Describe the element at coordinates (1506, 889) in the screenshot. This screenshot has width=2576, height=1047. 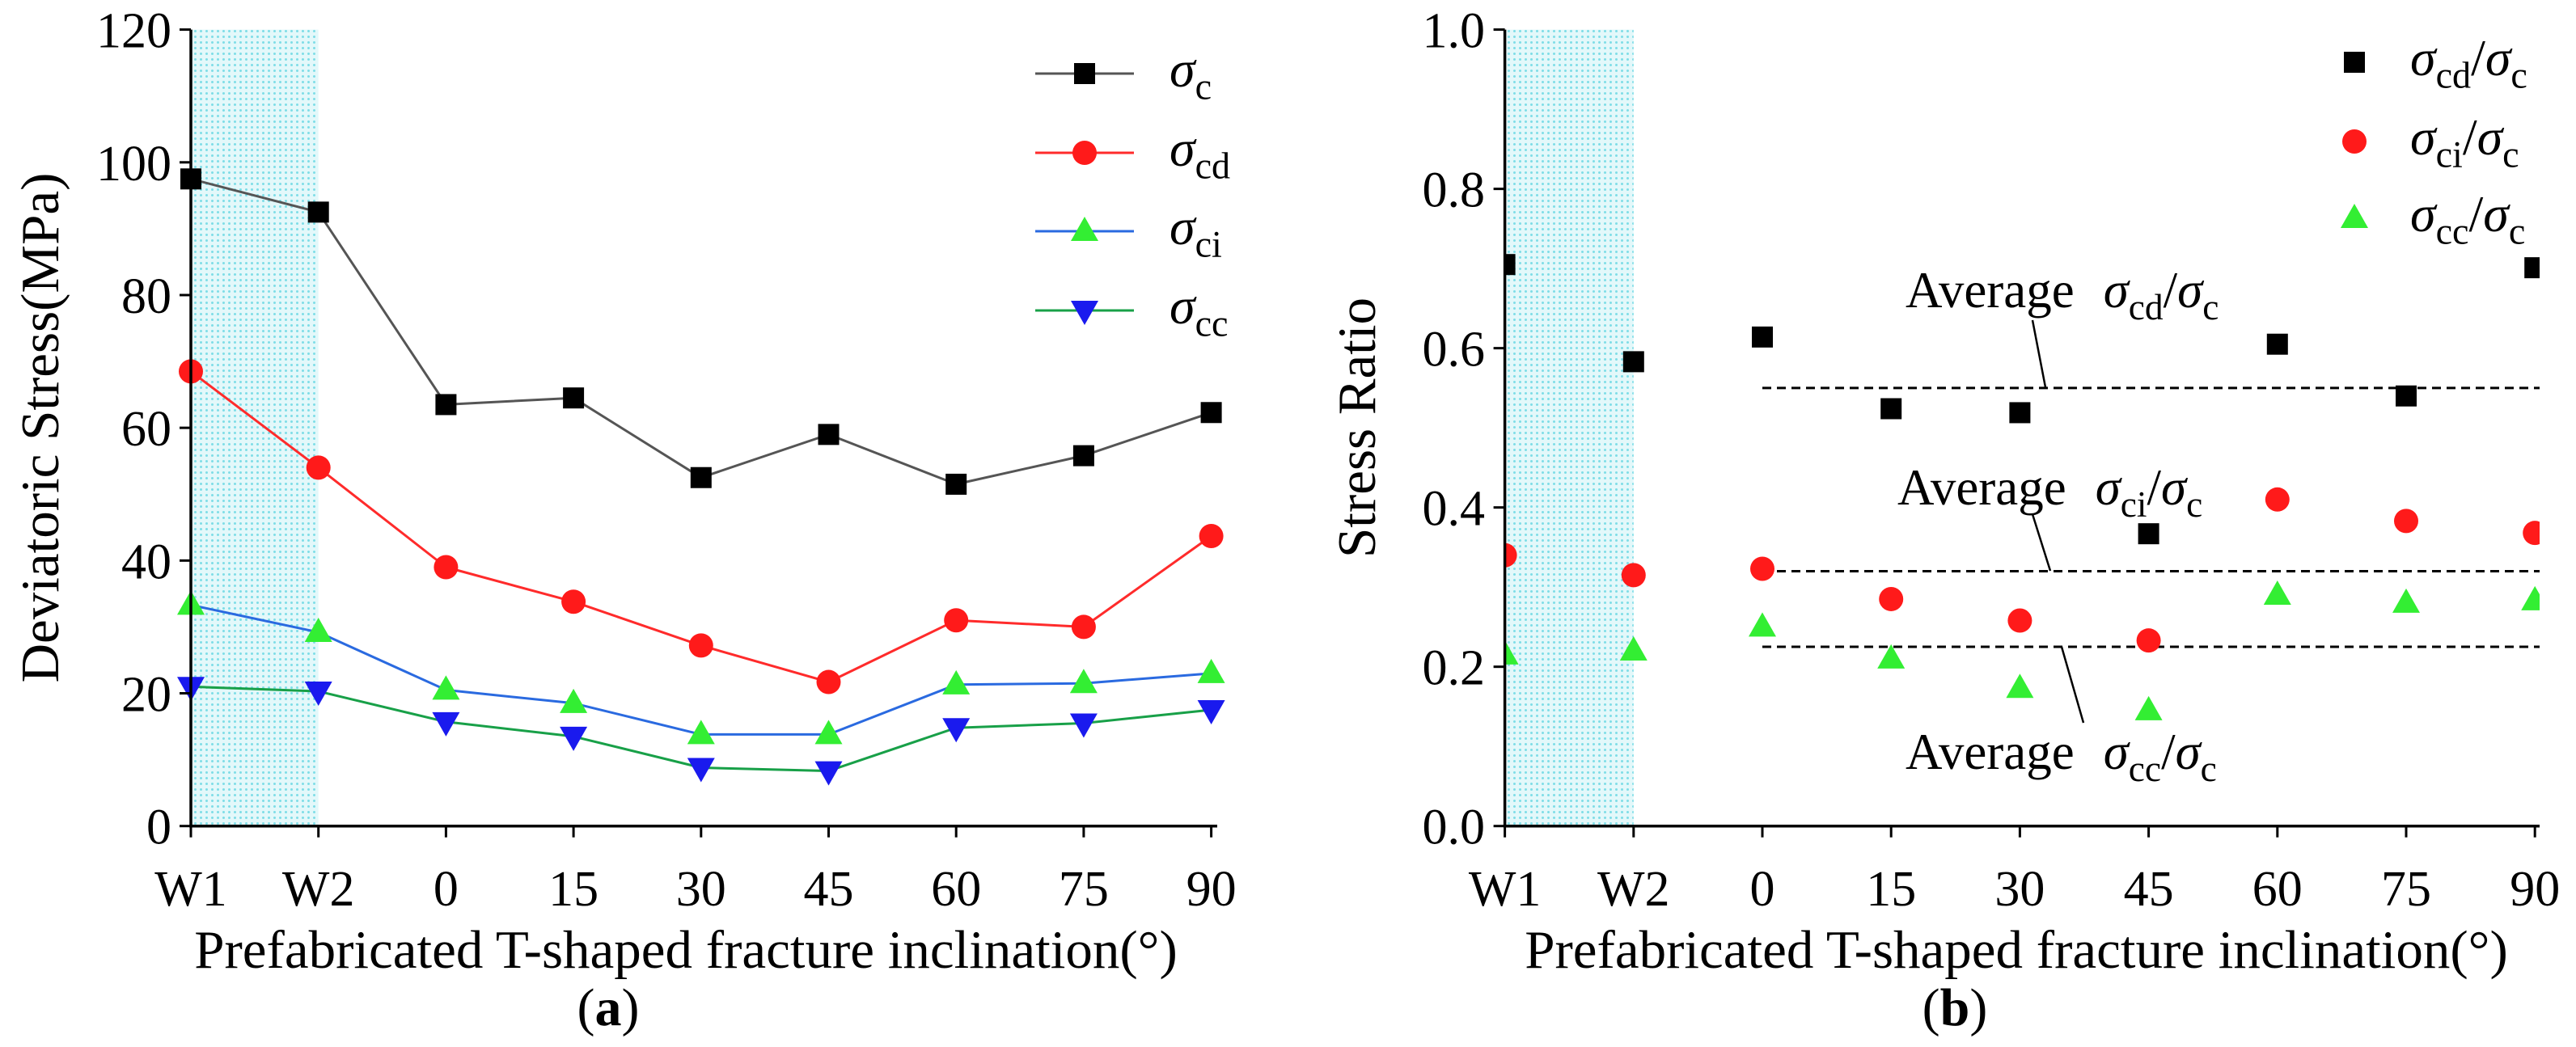
I see `panel-b-x-tick-label: W1` at that location.